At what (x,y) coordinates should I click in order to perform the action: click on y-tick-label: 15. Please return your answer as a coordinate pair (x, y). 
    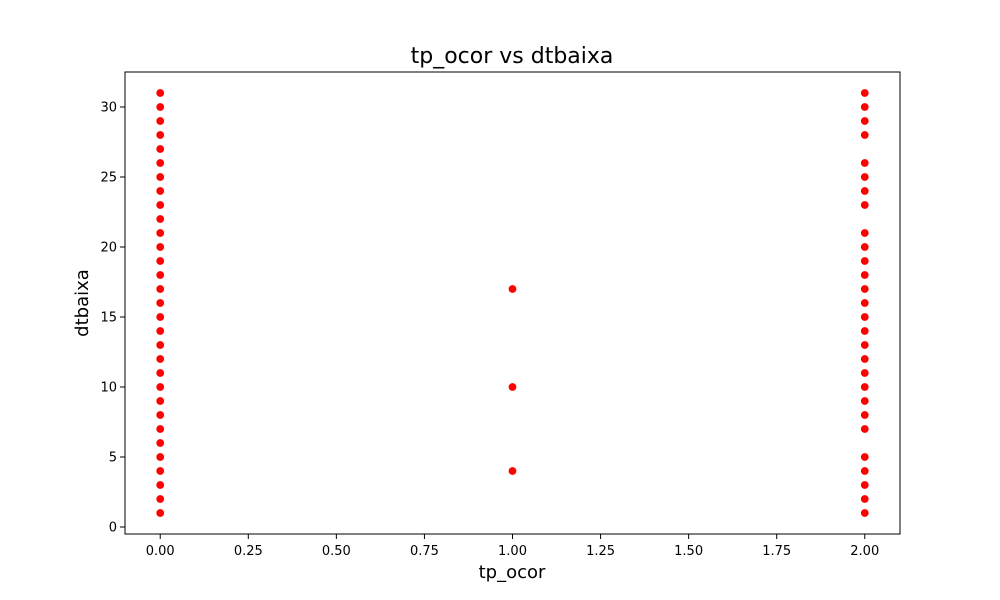
    Looking at the image, I should click on (108, 318).